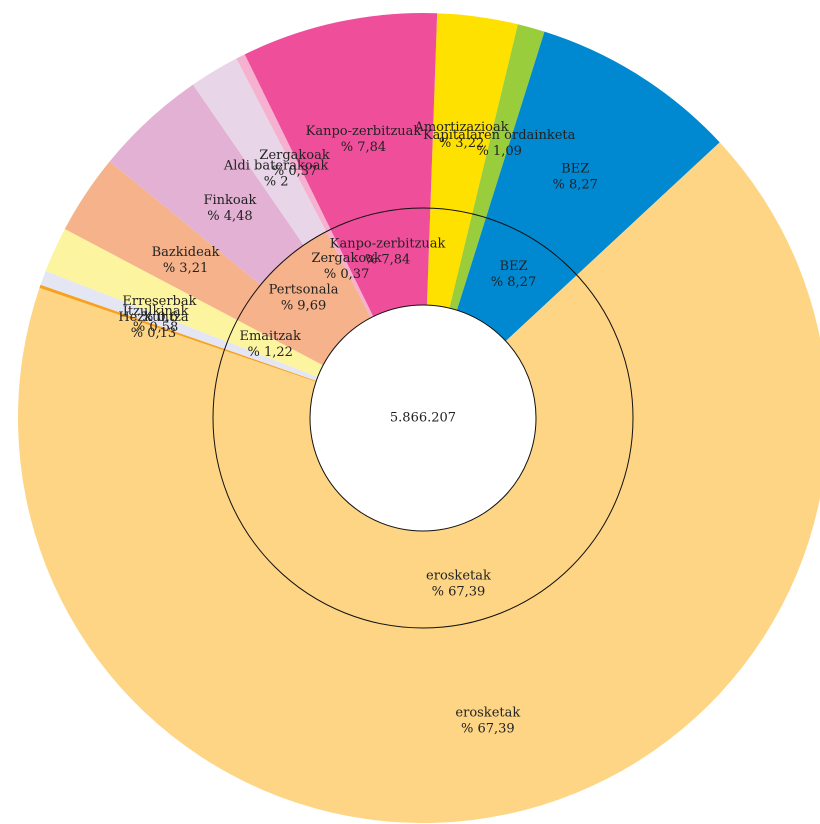 Image resolution: width=820 pixels, height=824 pixels. What do you see at coordinates (155, 327) in the screenshot?
I see `value-label: % 0,58` at bounding box center [155, 327].